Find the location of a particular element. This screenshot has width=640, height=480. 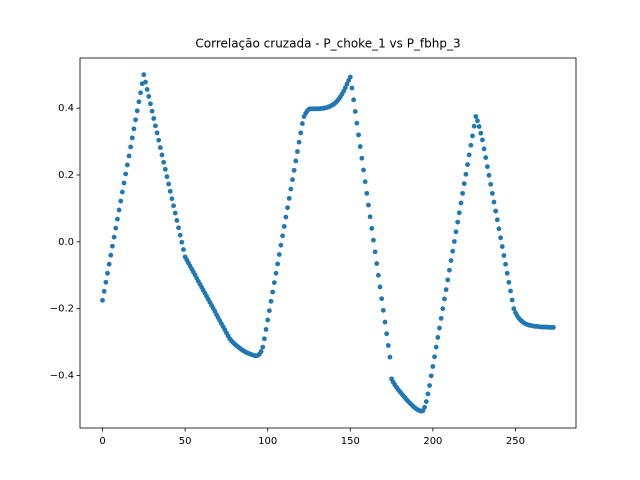

y-tick-label: −0.4 is located at coordinates (62, 376).